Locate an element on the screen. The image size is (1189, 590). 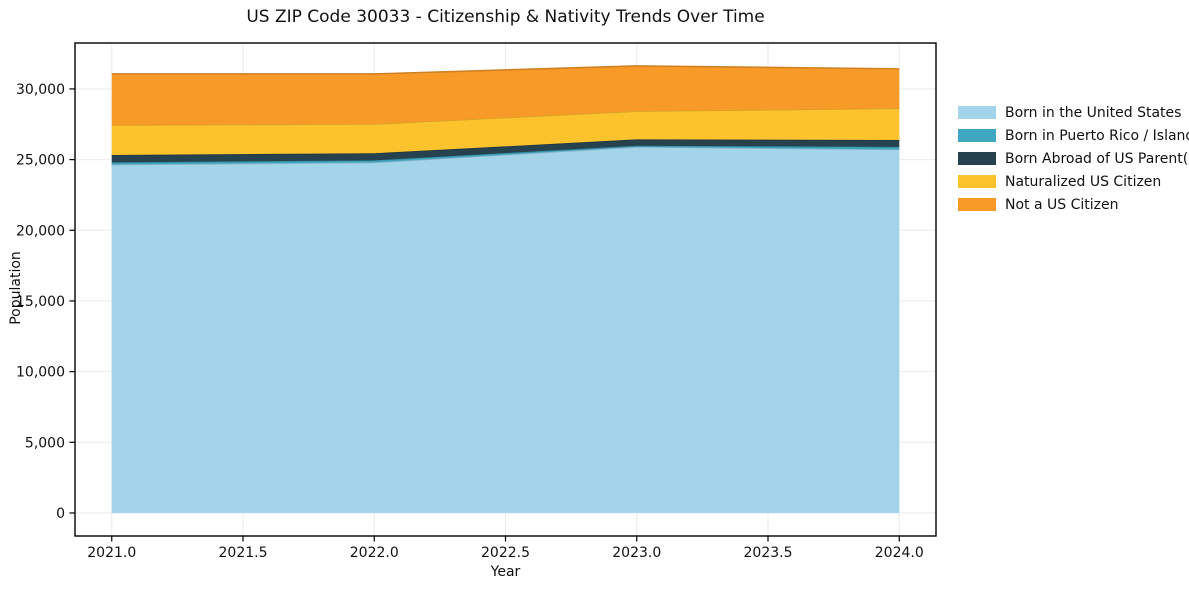
legend-item-3: Naturalized US Citizen is located at coordinates (1073, 181).